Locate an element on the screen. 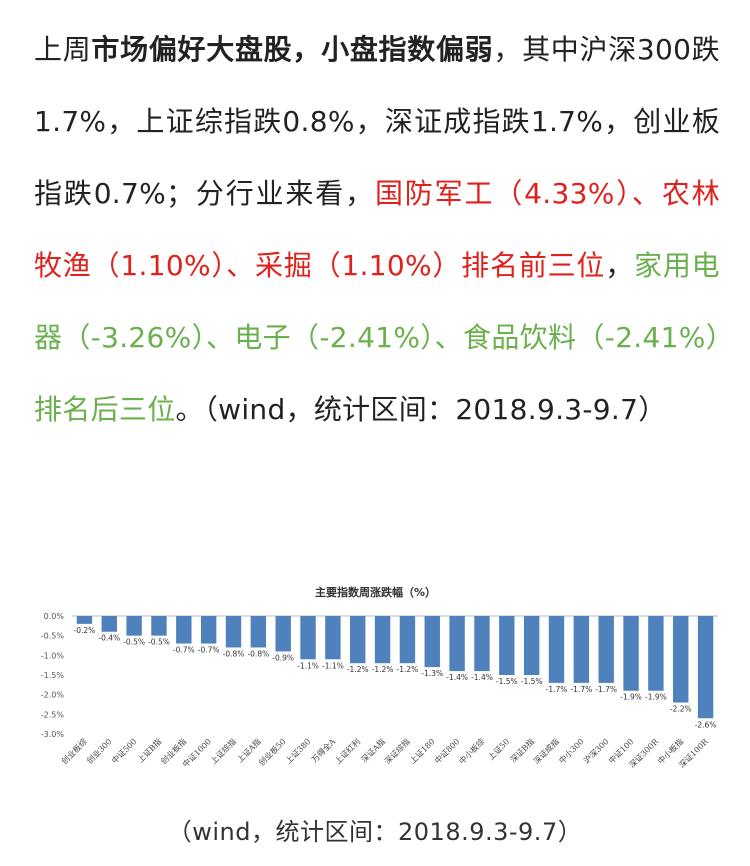 The height and width of the screenshot is (866, 750). y-tick-label: -1.0% is located at coordinates (53, 655).